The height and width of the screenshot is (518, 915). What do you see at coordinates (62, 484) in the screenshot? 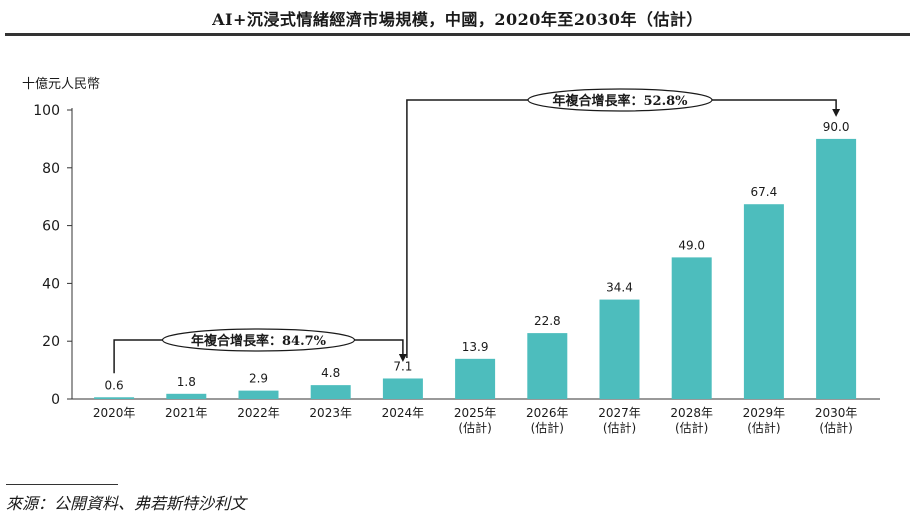
I see `source-rule` at bounding box center [62, 484].